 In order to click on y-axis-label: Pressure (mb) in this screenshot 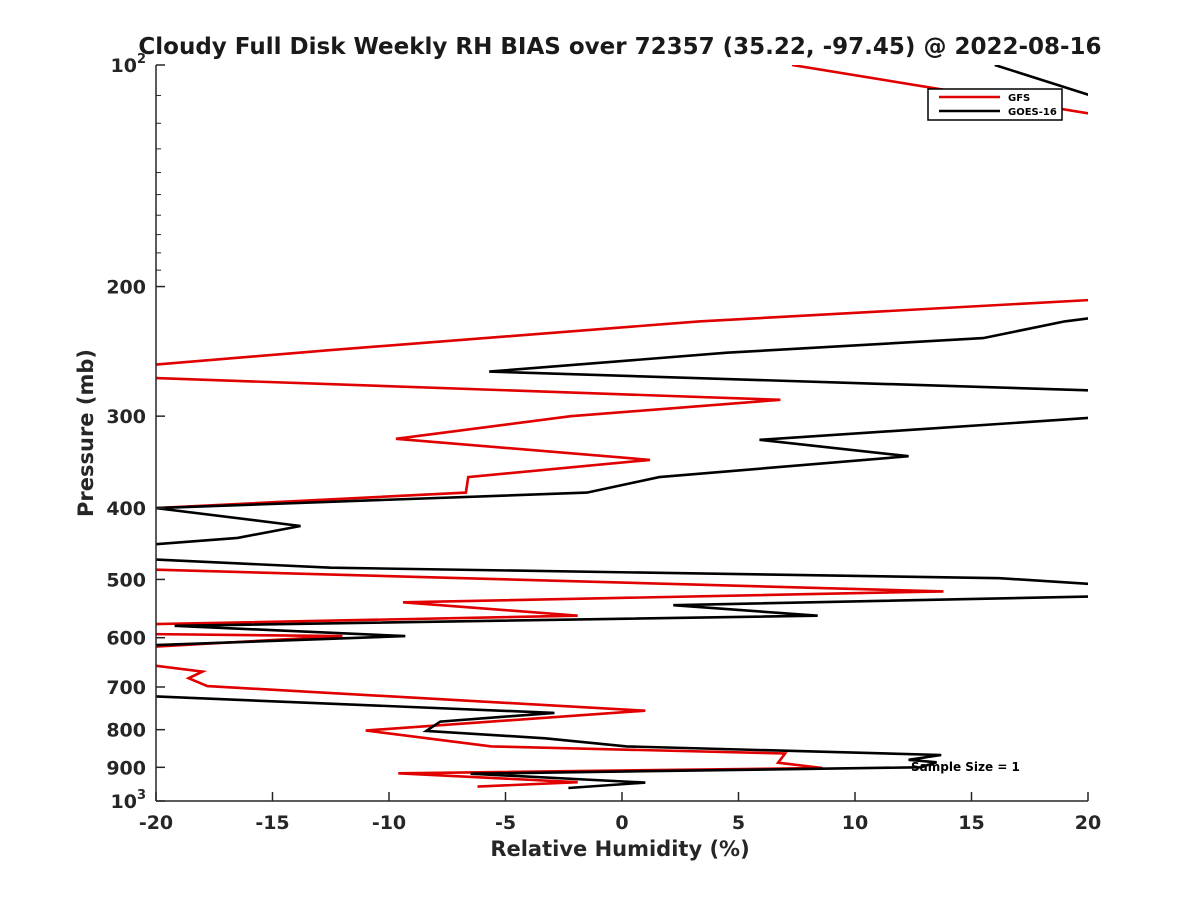, I will do `click(86, 433)`.